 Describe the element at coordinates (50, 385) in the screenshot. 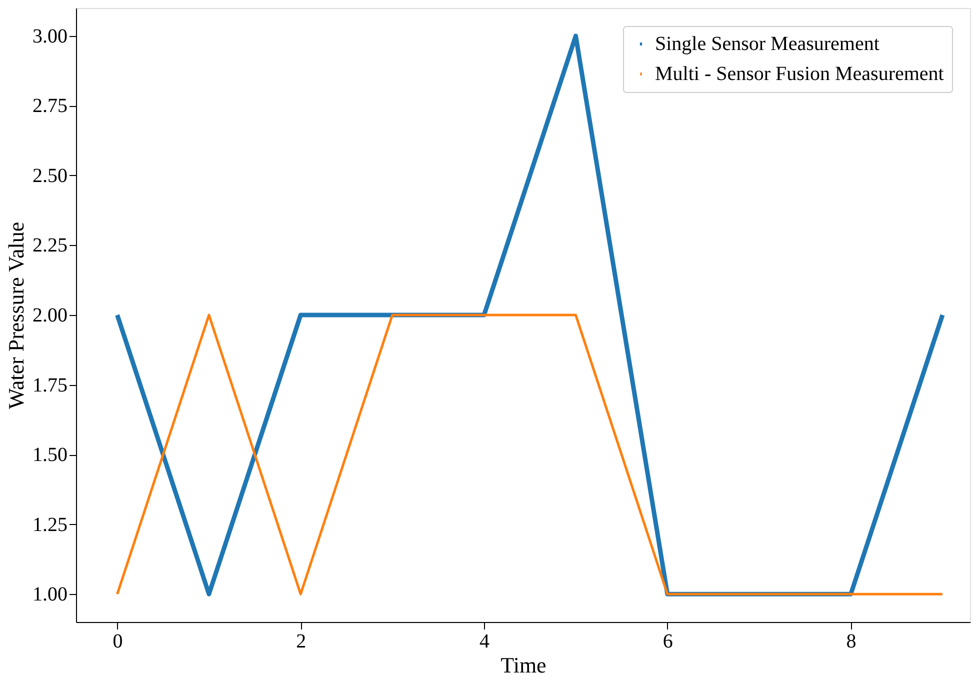

I see `y-tick-label: 1.75` at that location.